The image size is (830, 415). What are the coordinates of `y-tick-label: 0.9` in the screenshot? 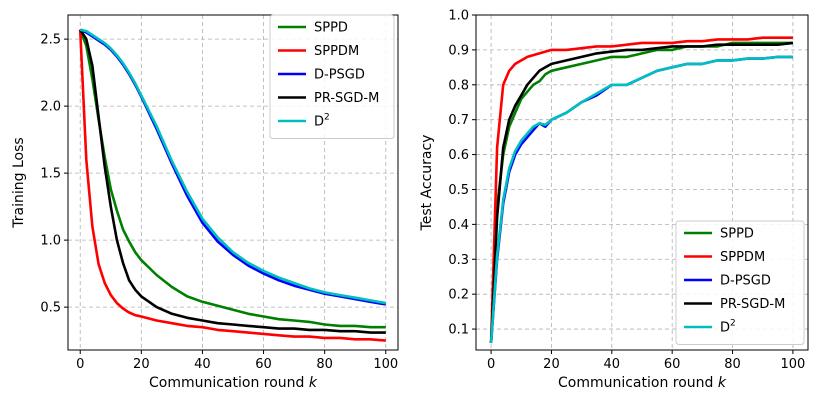 It's located at (458, 50).